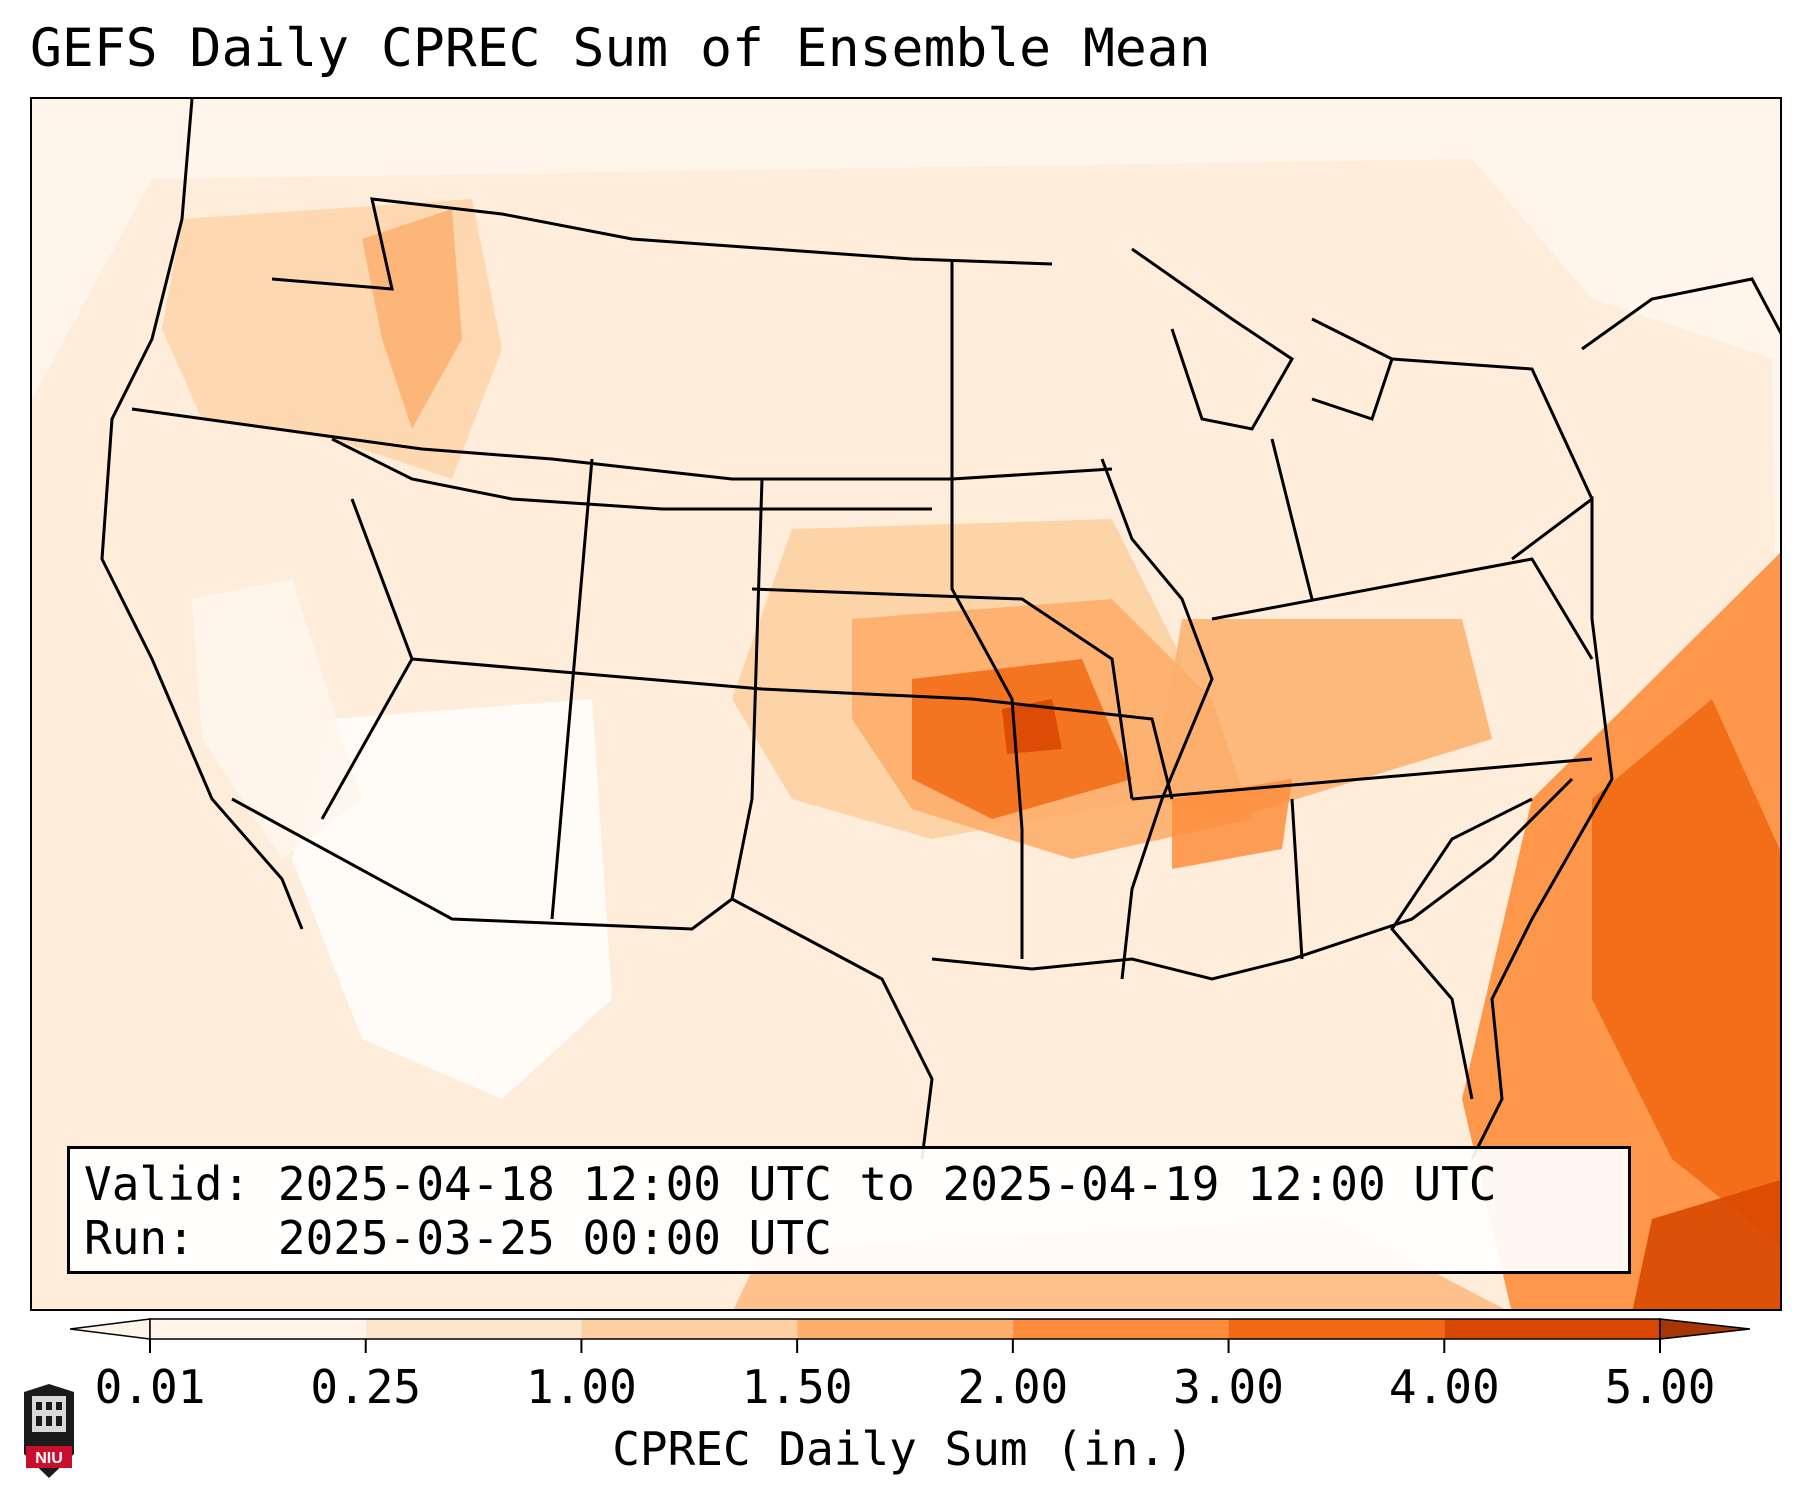 The height and width of the screenshot is (1500, 1803). Describe the element at coordinates (1228, 1387) in the screenshot. I see `colorbar-tick-label: 3.00` at that location.